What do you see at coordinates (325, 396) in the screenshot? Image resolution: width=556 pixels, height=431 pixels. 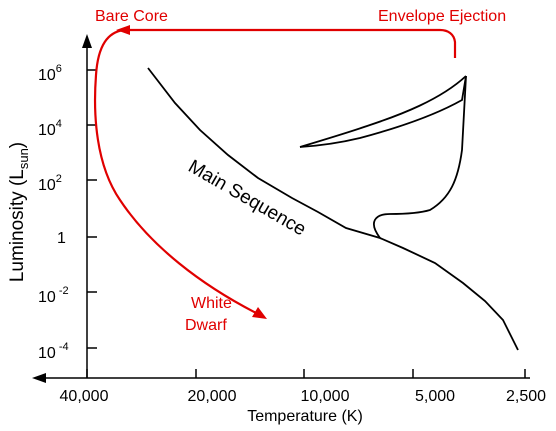 I see `x-tick-label-2: 10,000` at bounding box center [325, 396].